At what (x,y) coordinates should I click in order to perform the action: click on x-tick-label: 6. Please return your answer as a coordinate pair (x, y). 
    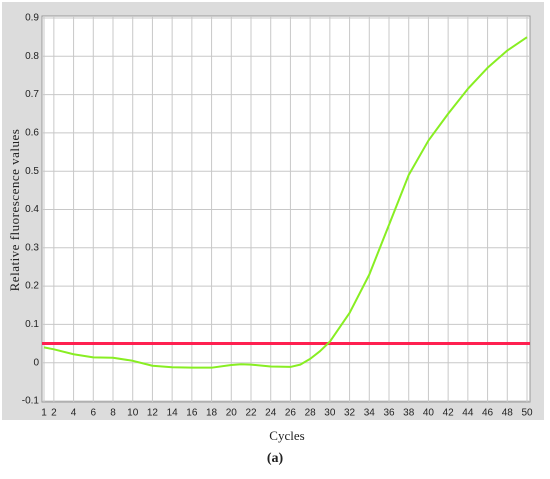
    Looking at the image, I should click on (94, 413).